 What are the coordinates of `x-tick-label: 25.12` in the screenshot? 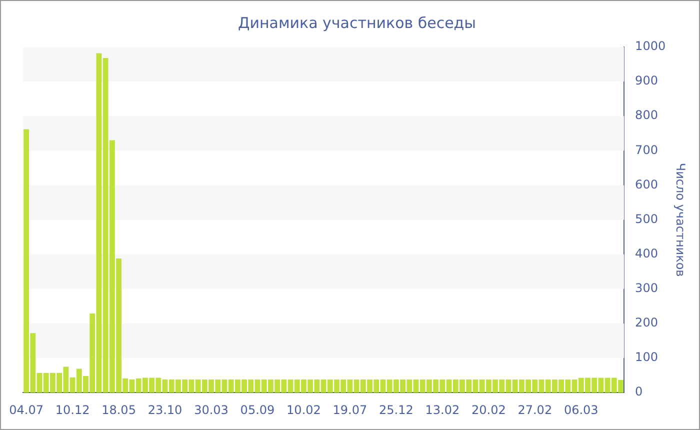 It's located at (396, 409).